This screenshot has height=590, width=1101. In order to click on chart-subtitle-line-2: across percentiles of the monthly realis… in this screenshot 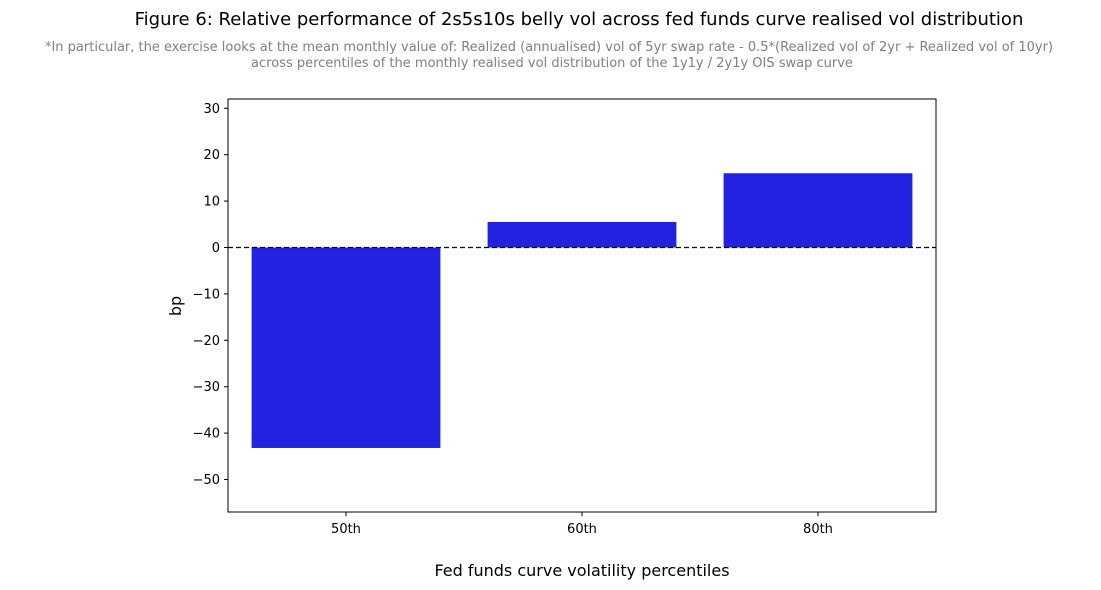, I will do `click(552, 63)`.